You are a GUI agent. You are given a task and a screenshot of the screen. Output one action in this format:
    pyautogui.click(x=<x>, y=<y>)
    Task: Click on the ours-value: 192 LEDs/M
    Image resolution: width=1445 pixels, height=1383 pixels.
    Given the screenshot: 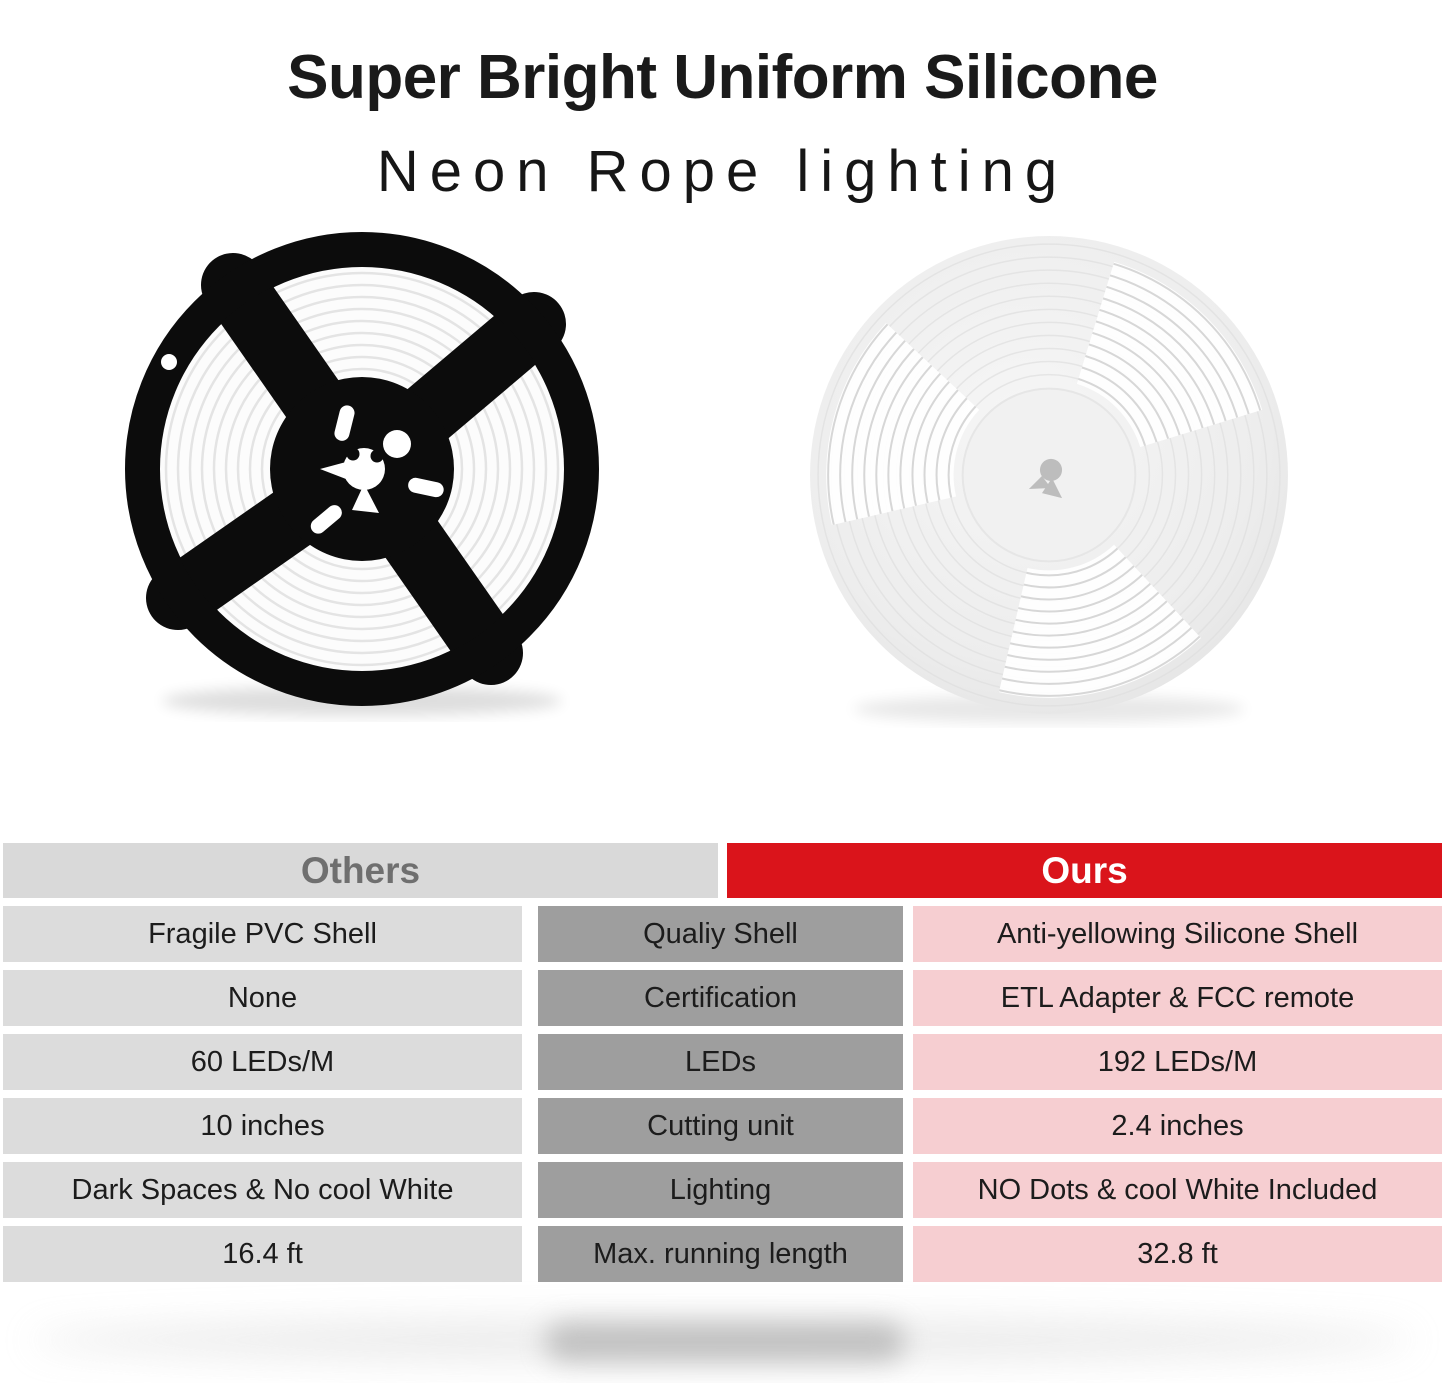 What is the action you would take?
    pyautogui.click(x=1177, y=1062)
    